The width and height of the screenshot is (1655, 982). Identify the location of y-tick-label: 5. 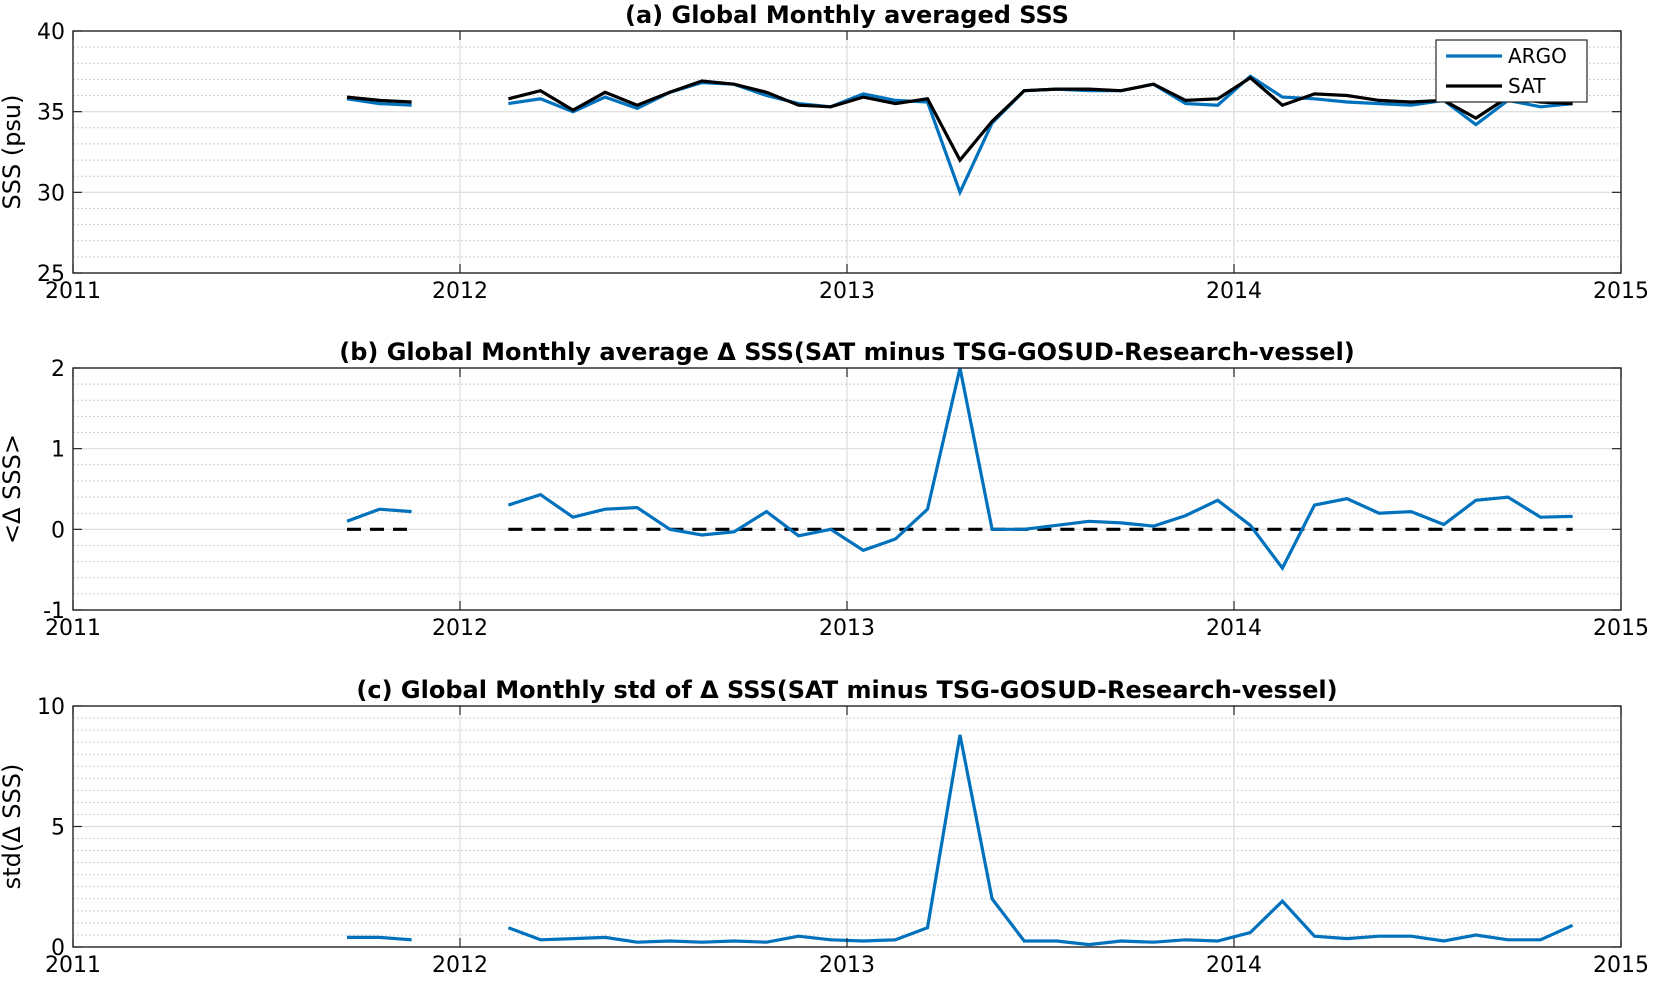
(58, 828).